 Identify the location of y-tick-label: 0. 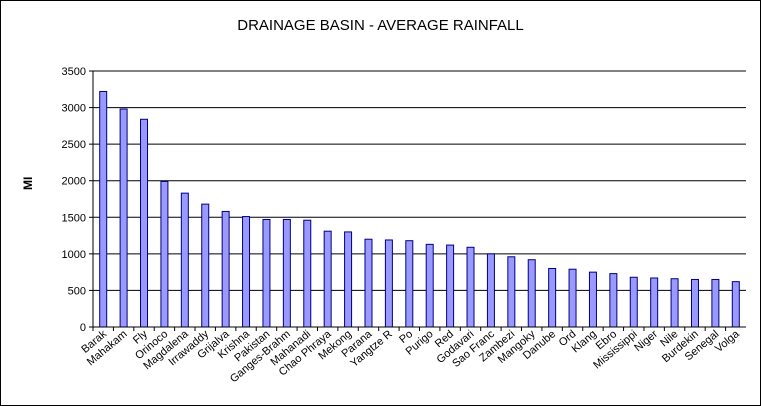
(83, 328).